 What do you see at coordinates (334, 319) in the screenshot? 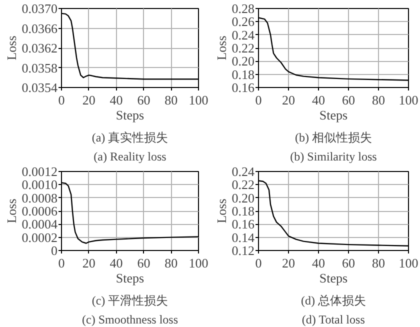
I see `text: (d) Total loss` at bounding box center [334, 319].